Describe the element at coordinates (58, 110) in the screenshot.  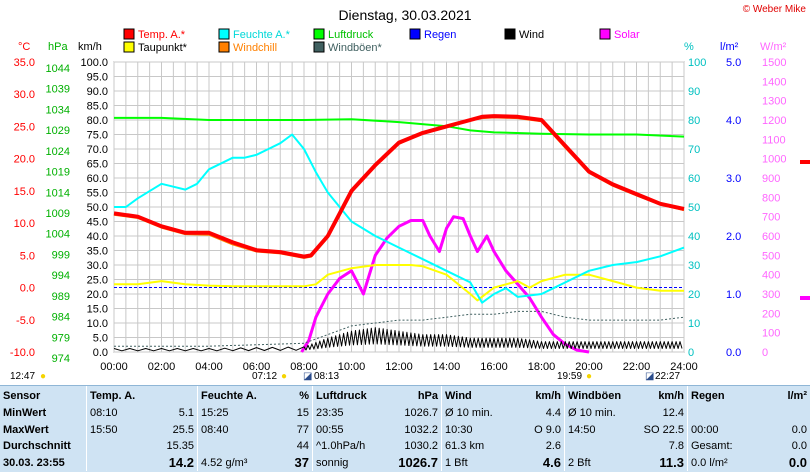
I see `pressure-tick-label: 1034` at that location.